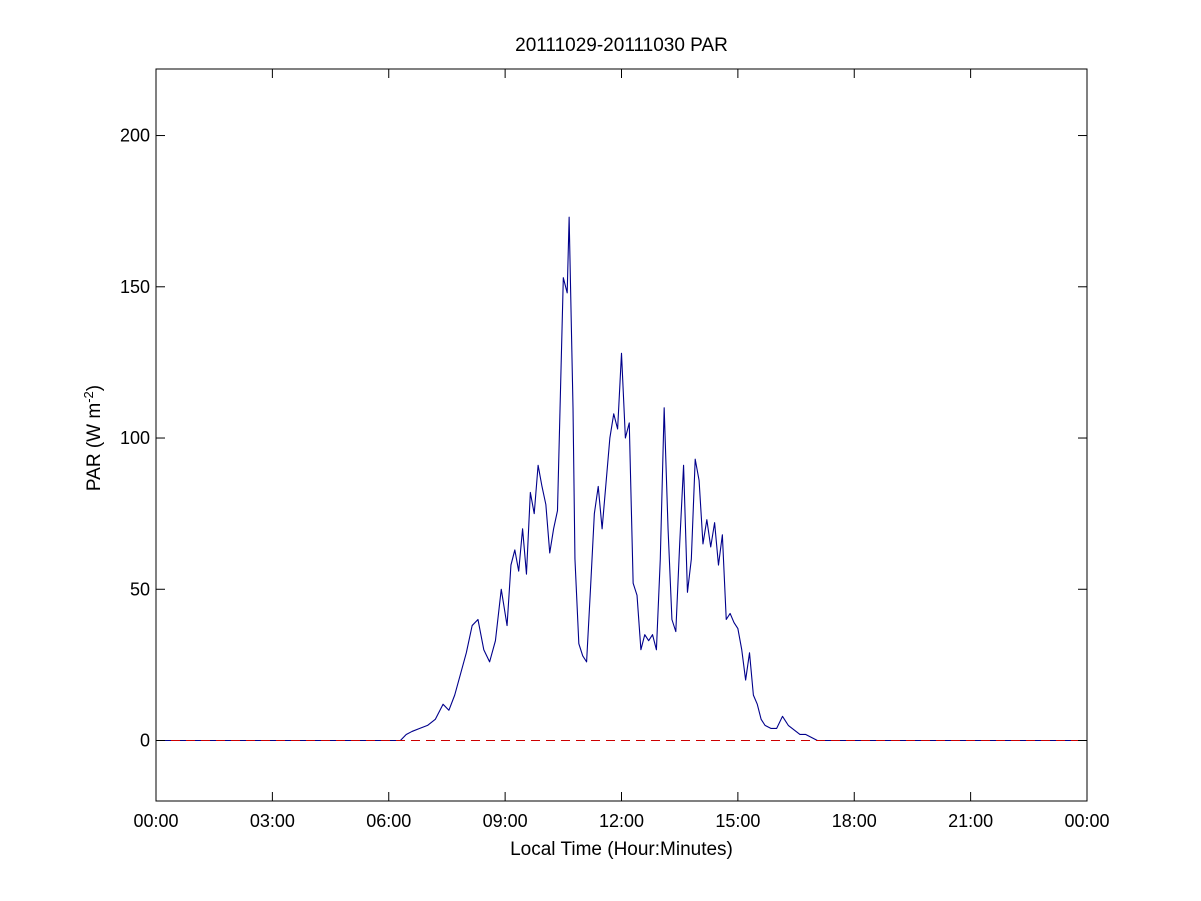  Describe the element at coordinates (94, 388) in the screenshot. I see `y-axis-label-close: )` at that location.